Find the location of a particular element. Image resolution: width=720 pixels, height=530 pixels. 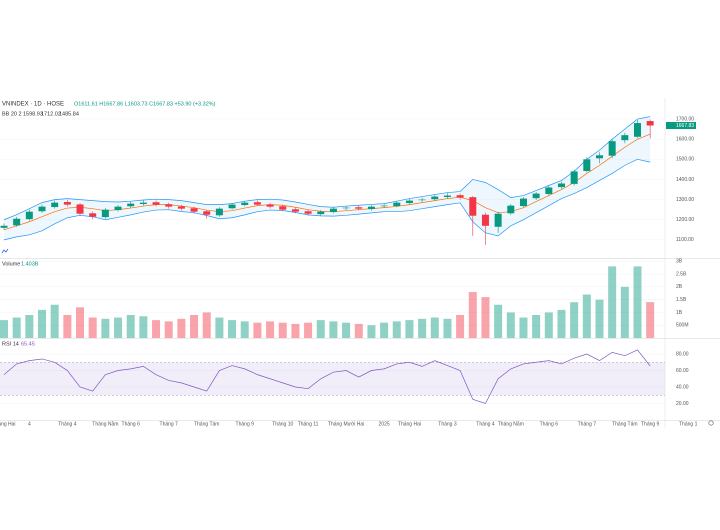

y-tick-label: 3B is located at coordinates (679, 262).